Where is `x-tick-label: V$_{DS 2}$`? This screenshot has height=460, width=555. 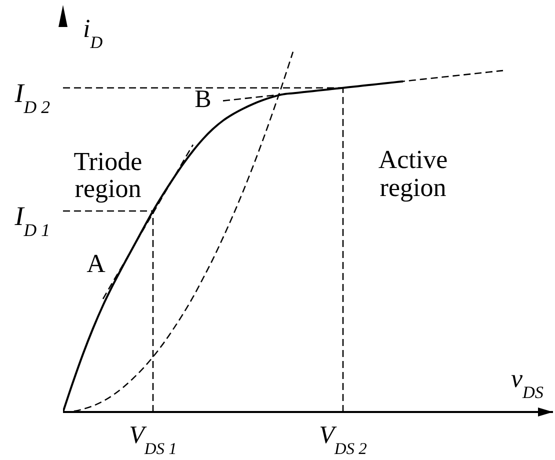
x-tick-label: V$_{DS 2}$ is located at coordinates (343, 440).